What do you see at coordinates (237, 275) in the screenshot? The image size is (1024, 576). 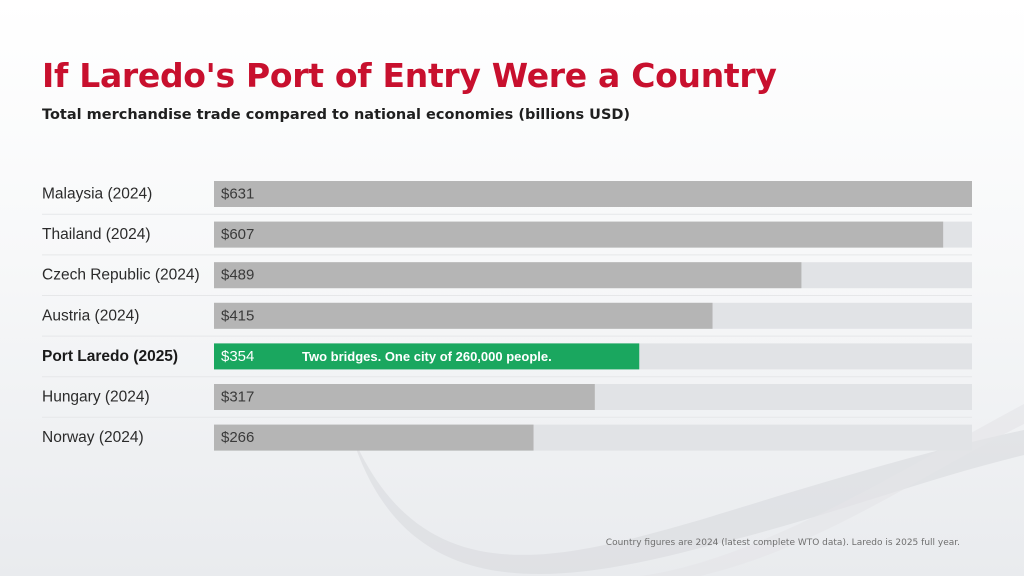 I see `value-label: $489` at bounding box center [237, 275].